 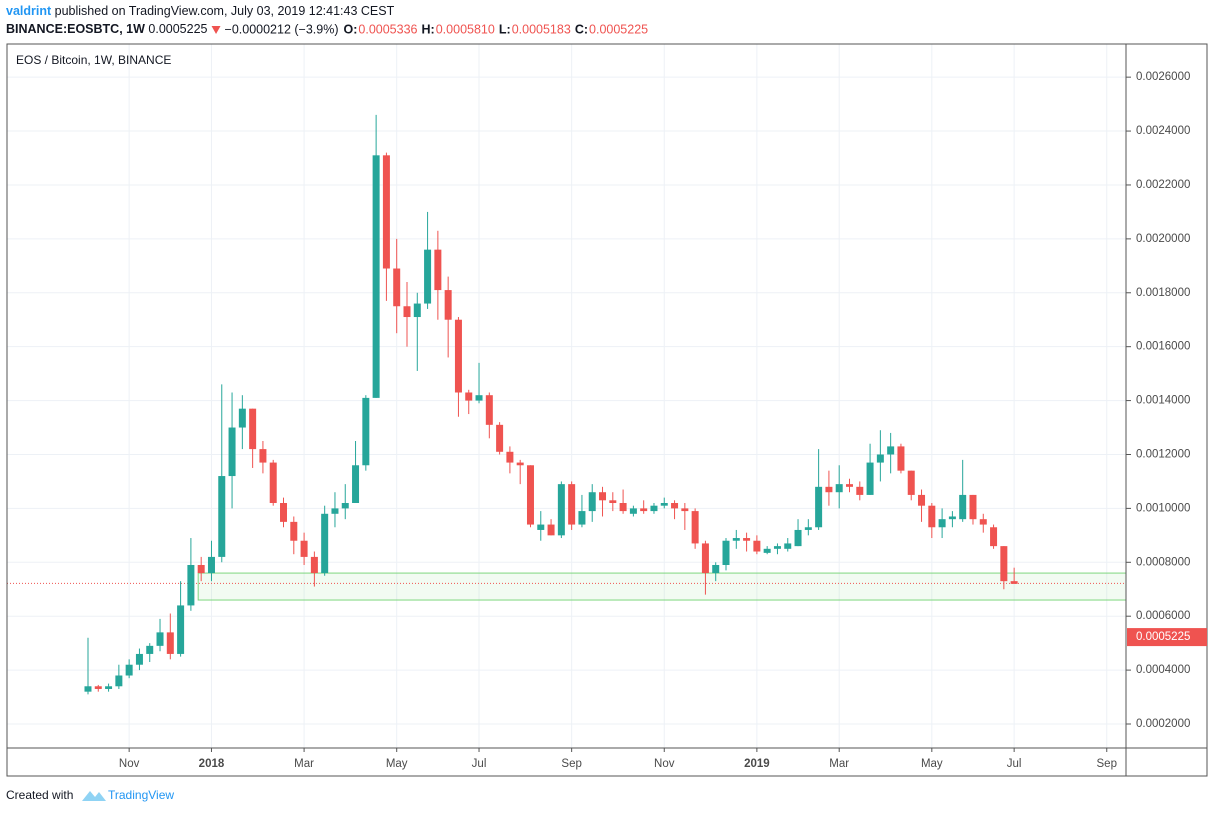 I want to click on tradingview-logo, so click(x=94, y=796).